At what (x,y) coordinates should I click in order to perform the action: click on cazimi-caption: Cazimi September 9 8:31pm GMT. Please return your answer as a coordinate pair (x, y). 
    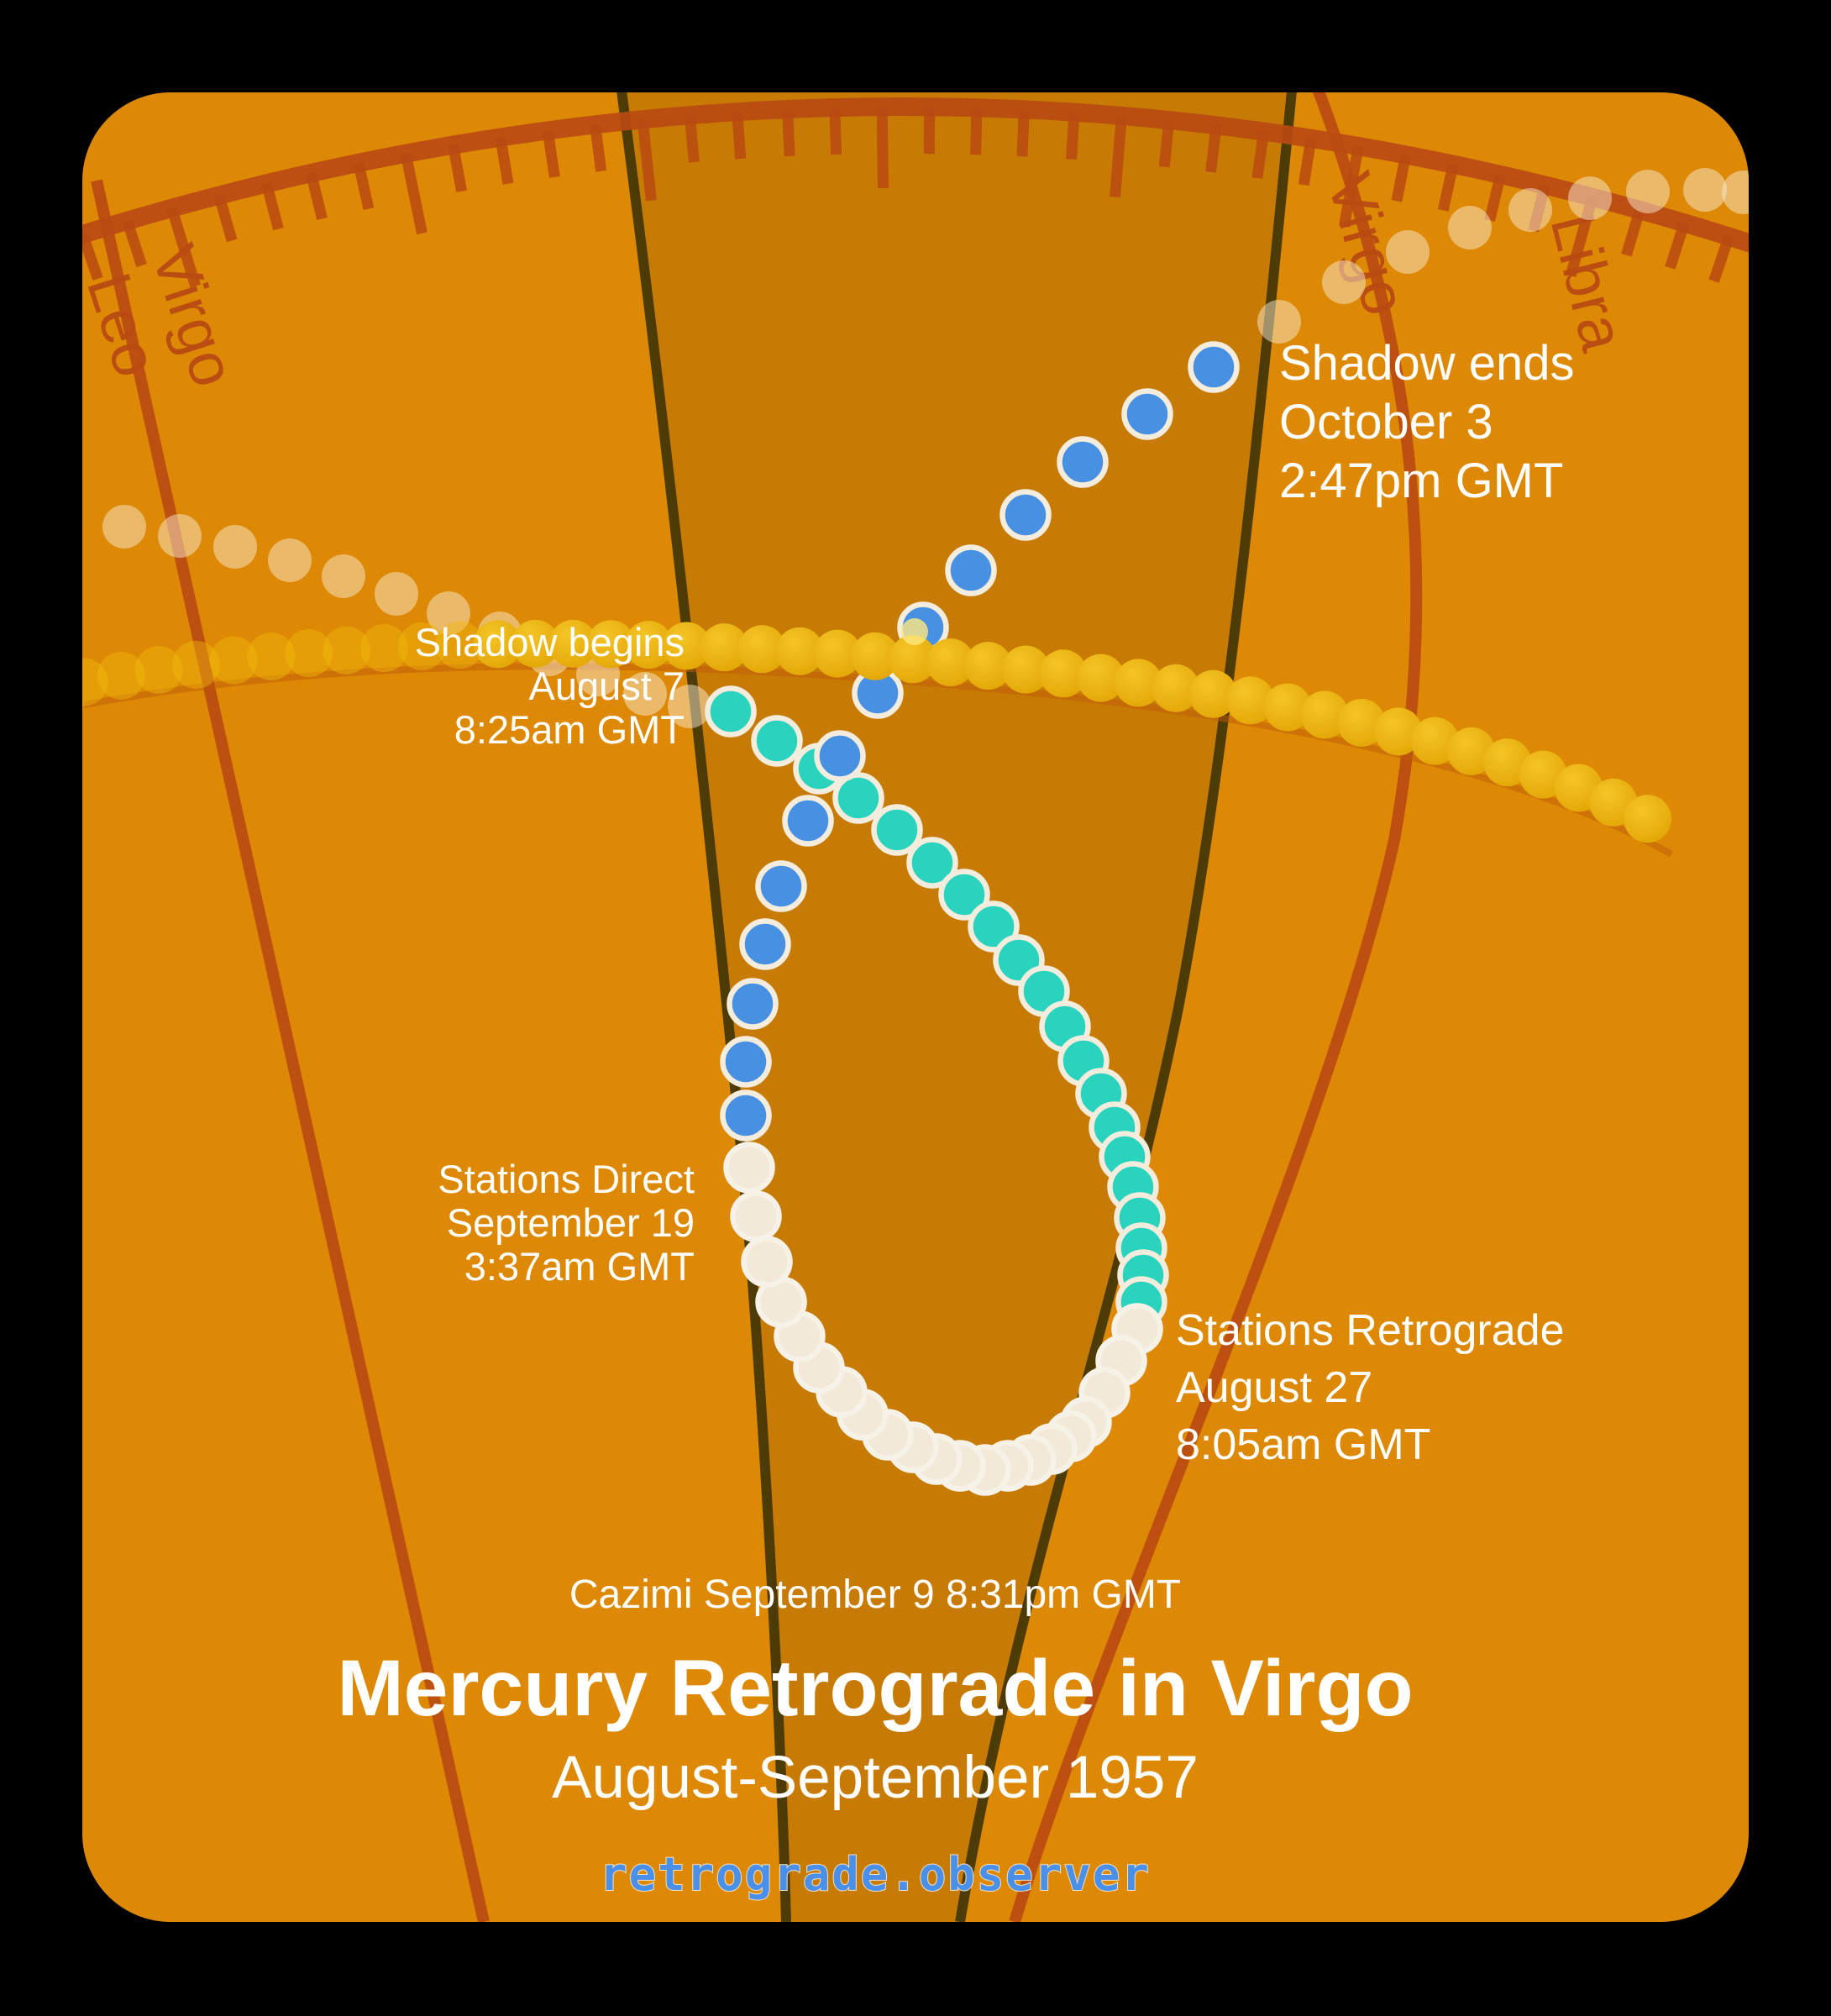
    Looking at the image, I should click on (875, 1594).